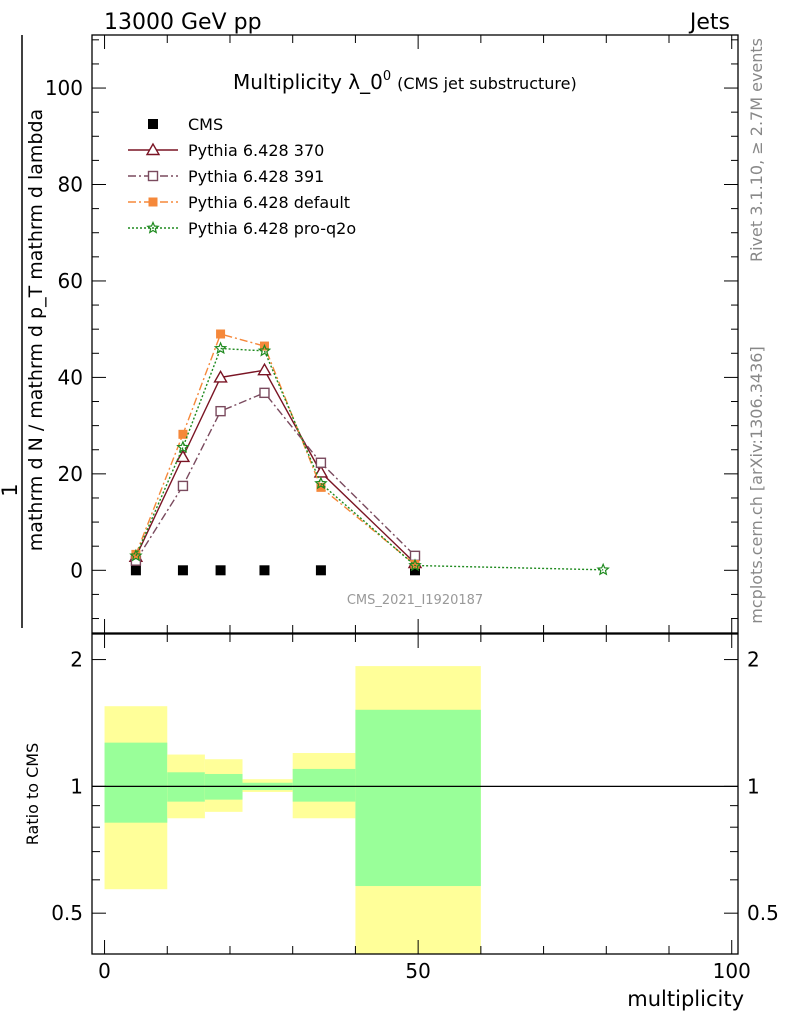 The height and width of the screenshot is (1024, 786). I want to click on legend-label: Pythia 6.428 pro-q2o, so click(272, 228).